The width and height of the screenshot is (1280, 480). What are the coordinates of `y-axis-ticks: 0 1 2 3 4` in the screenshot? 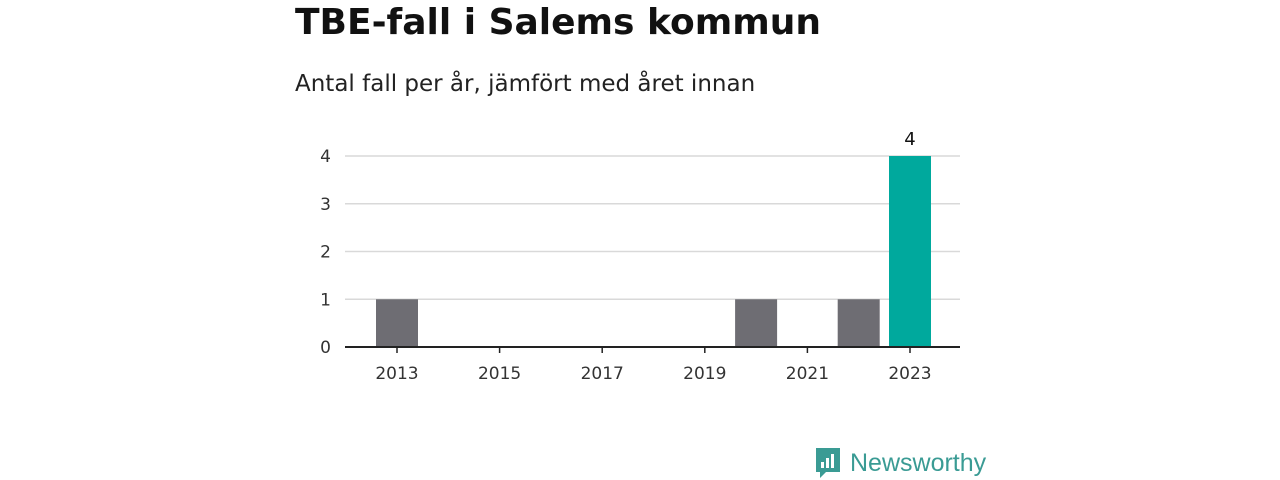 It's located at (325, 252).